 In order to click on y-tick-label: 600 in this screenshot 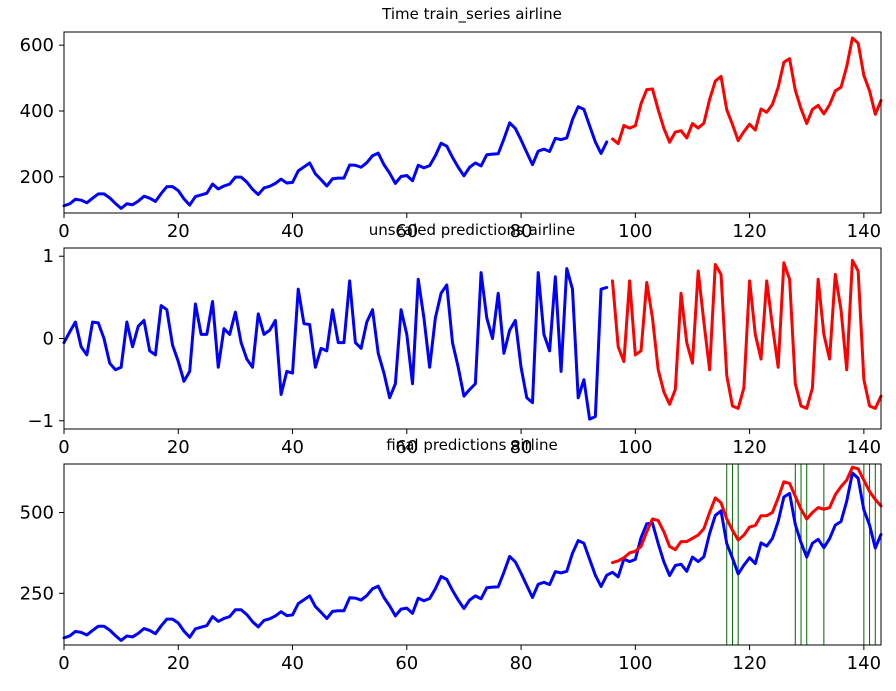, I will do `click(37, 45)`.